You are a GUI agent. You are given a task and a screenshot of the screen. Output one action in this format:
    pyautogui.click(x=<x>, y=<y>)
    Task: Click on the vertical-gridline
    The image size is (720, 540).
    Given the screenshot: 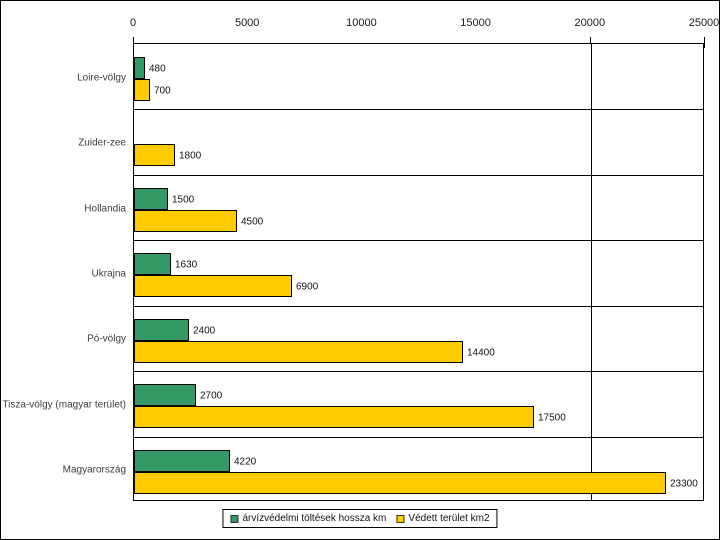 What is the action you would take?
    pyautogui.click(x=591, y=272)
    